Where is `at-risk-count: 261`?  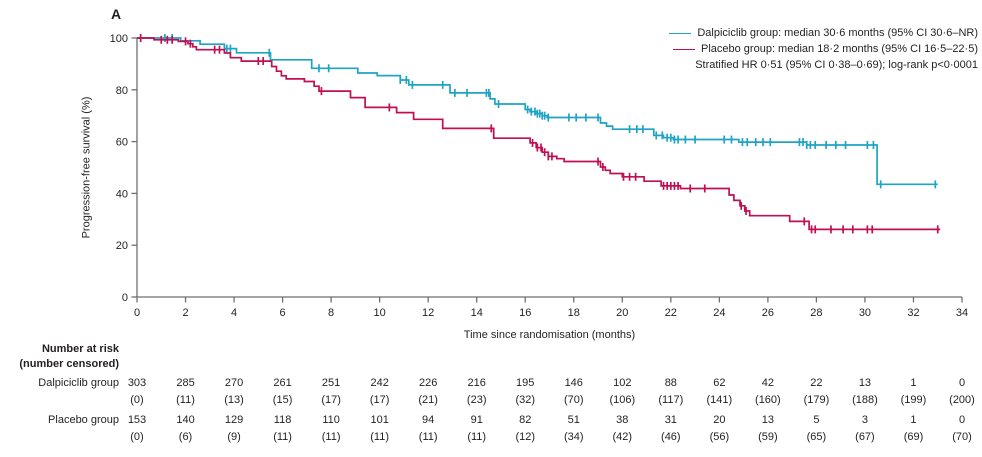
at-risk-count: 261 is located at coordinates (282, 383).